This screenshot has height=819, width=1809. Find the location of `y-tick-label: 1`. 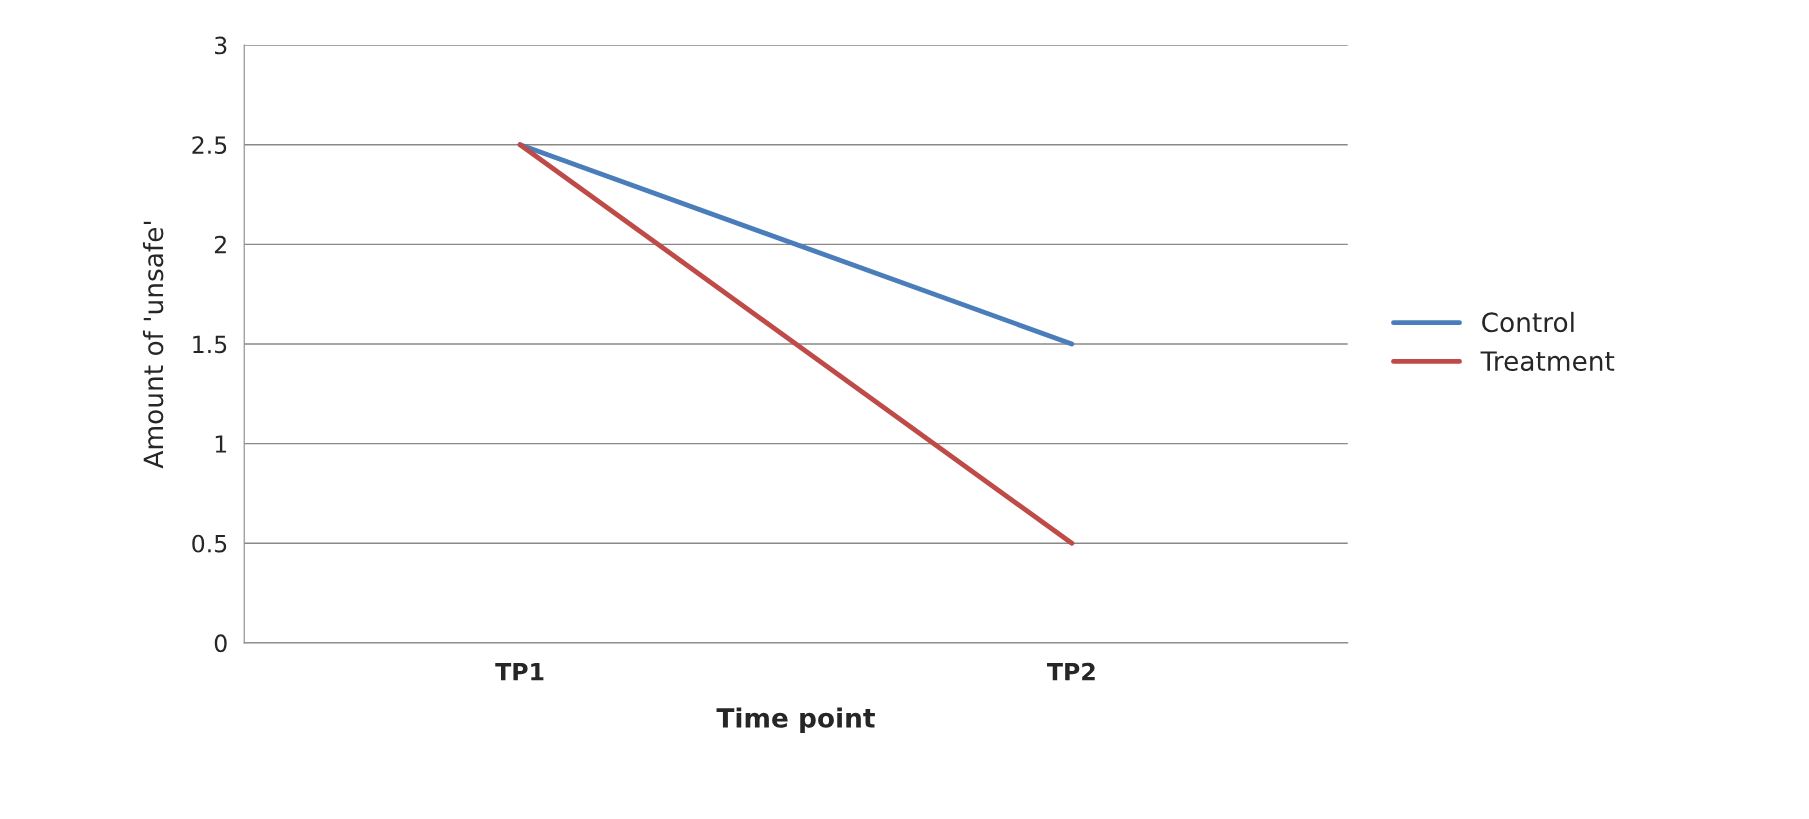

y-tick-label: 1 is located at coordinates (221, 444).